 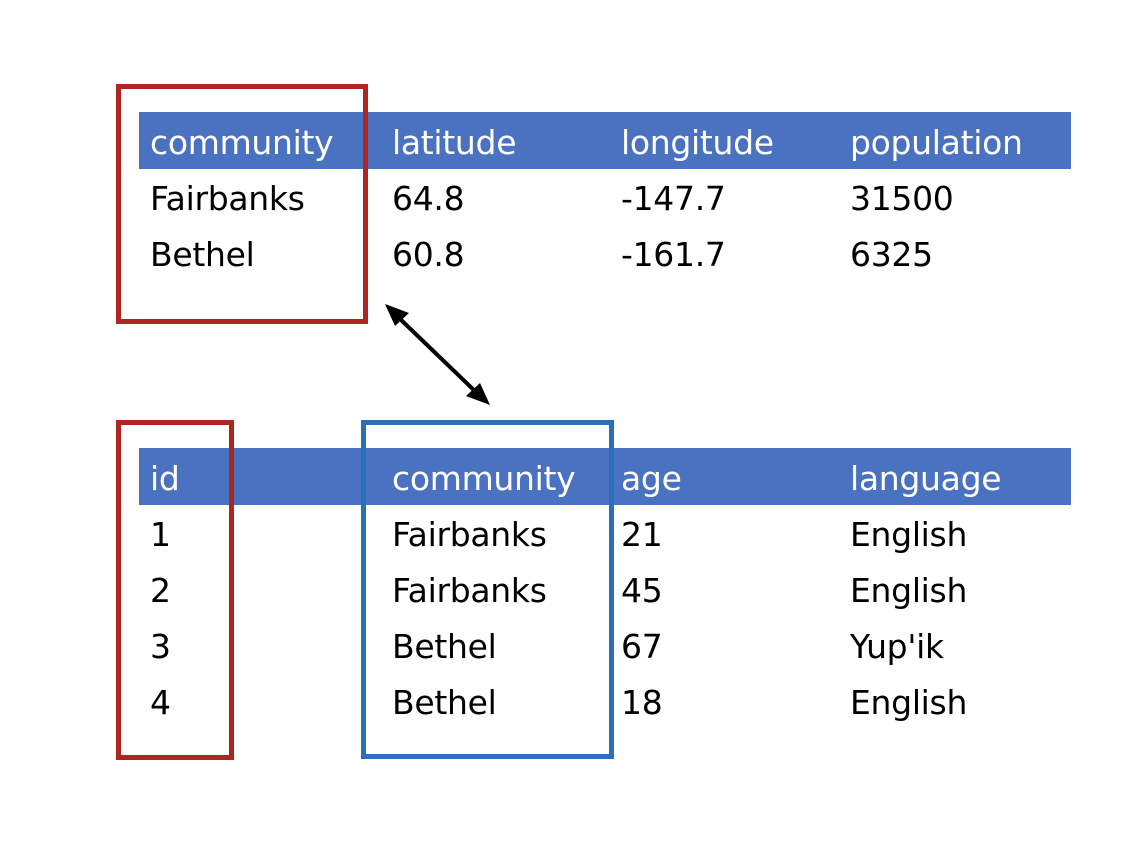 What do you see at coordinates (673, 254) in the screenshot?
I see `cell-longitude: -161.7` at bounding box center [673, 254].